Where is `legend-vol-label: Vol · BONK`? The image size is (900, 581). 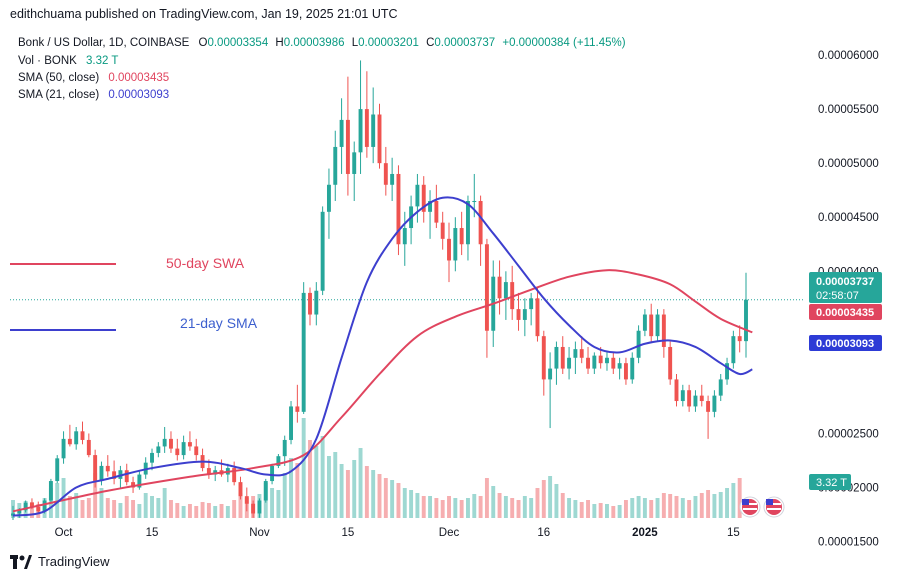 legend-vol-label: Vol · BONK is located at coordinates (47, 61).